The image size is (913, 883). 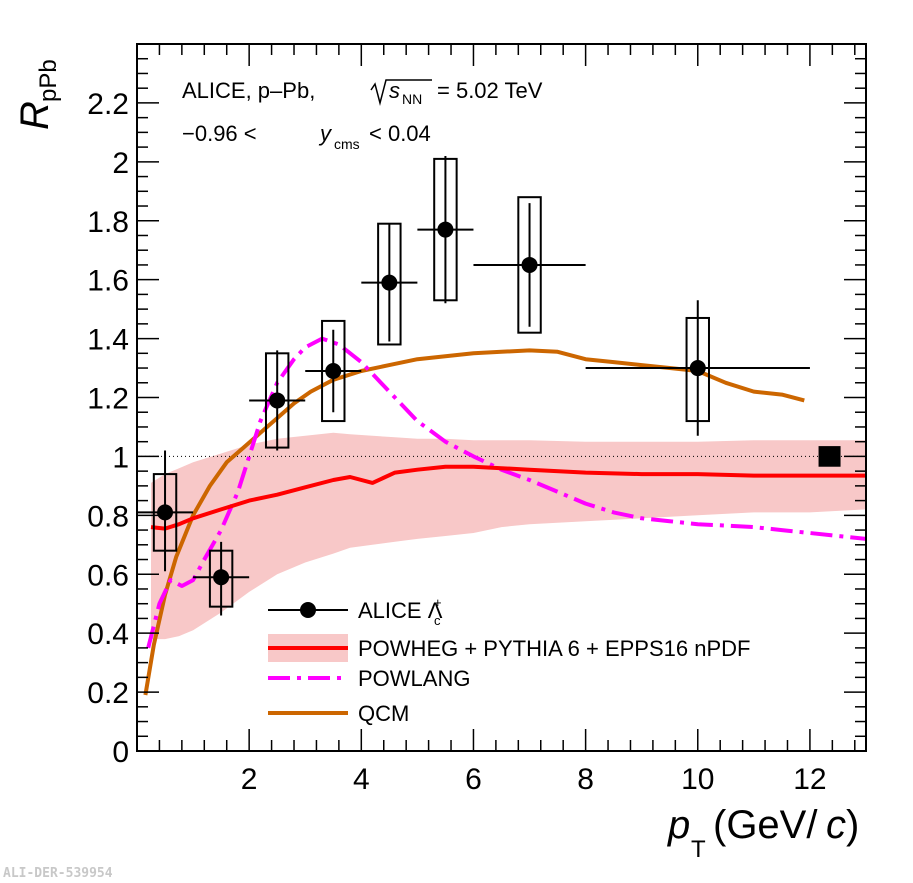 I want to click on x-title-c: c, so click(x=836, y=825).